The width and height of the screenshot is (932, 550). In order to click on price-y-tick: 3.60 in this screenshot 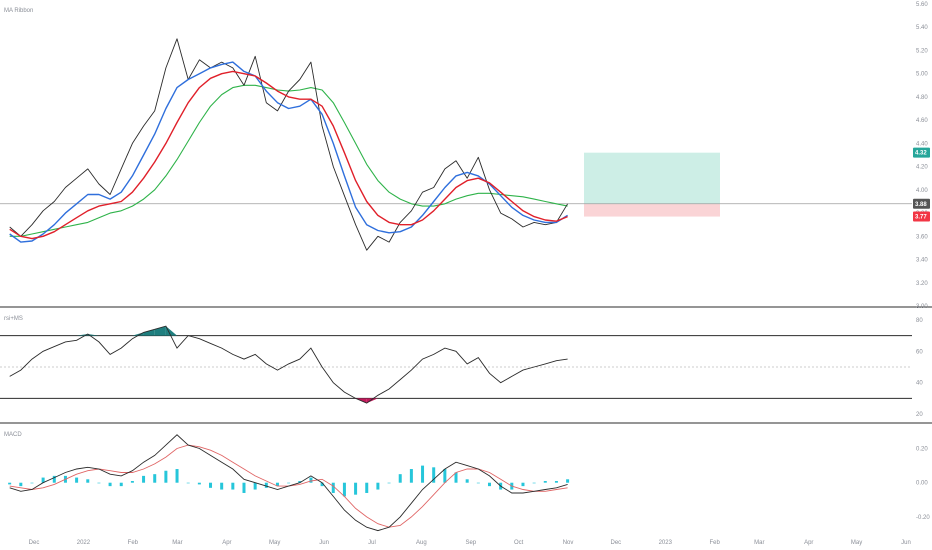, I will do `click(922, 237)`.